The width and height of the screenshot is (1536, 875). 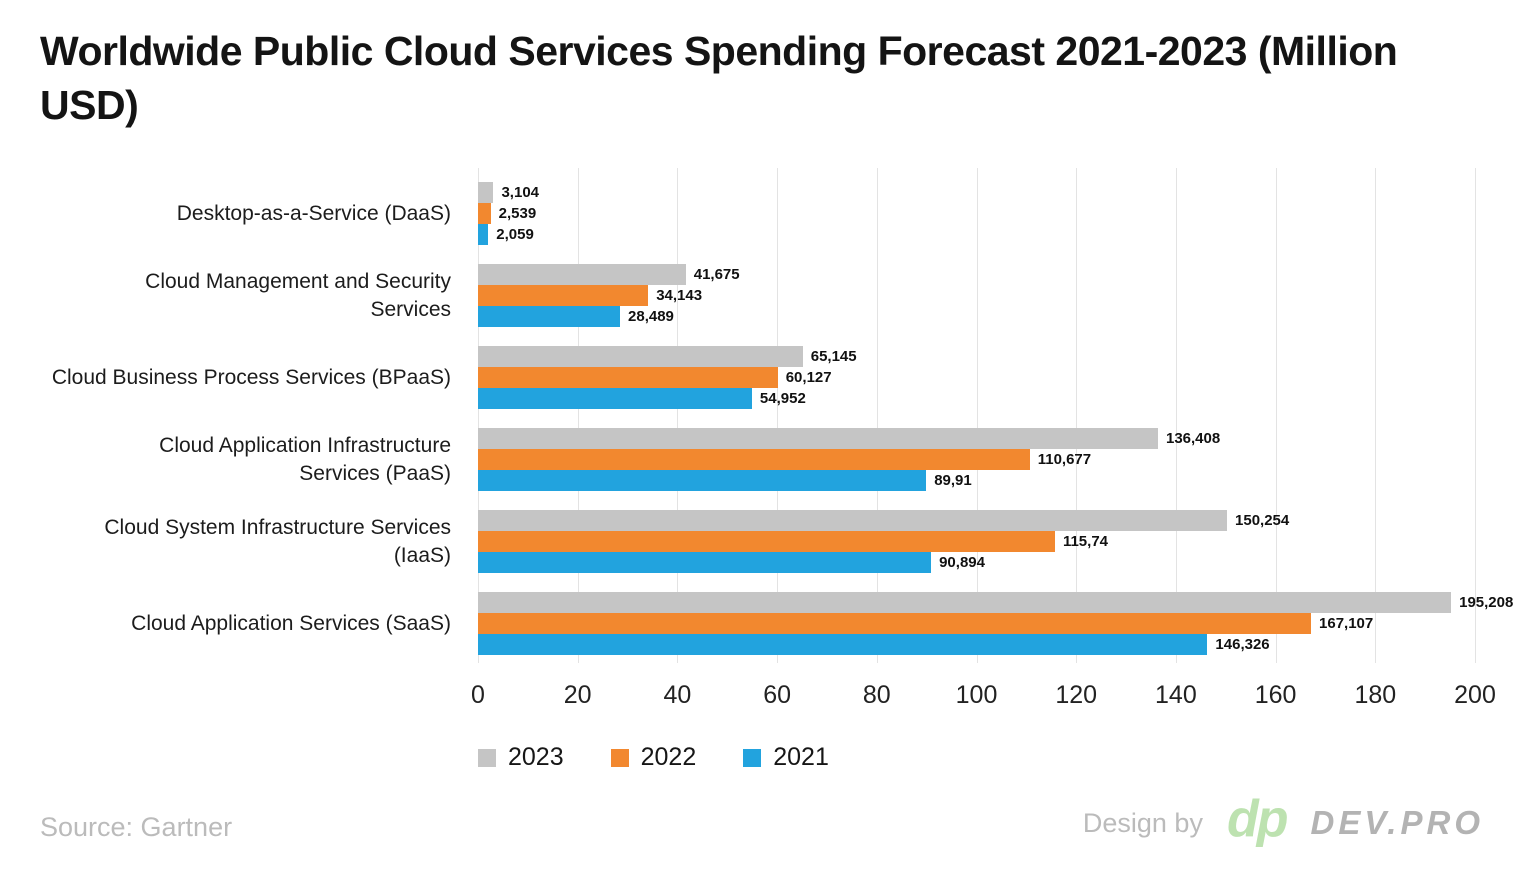 I want to click on bar-line: 167,107, so click(x=976, y=623).